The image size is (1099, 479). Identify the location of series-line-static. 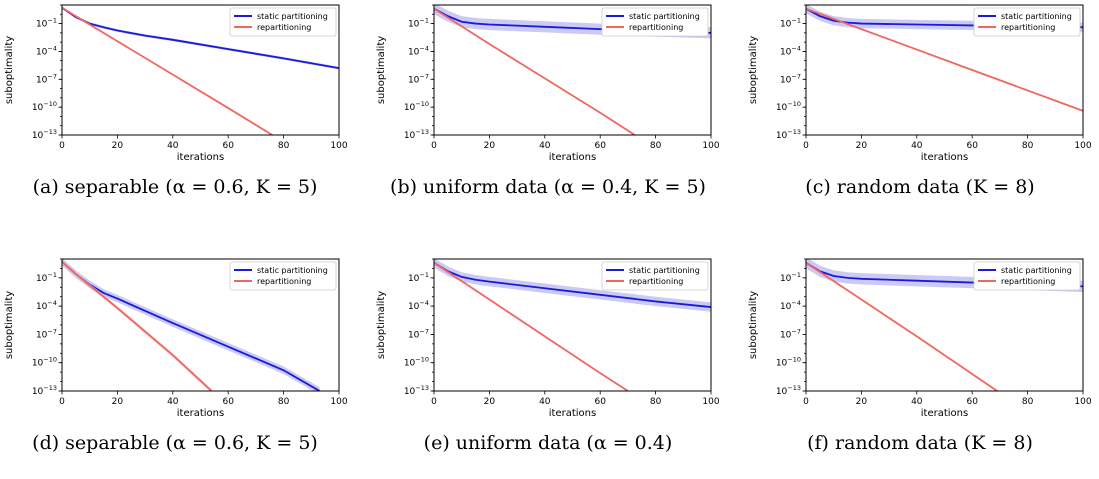
(572, 285).